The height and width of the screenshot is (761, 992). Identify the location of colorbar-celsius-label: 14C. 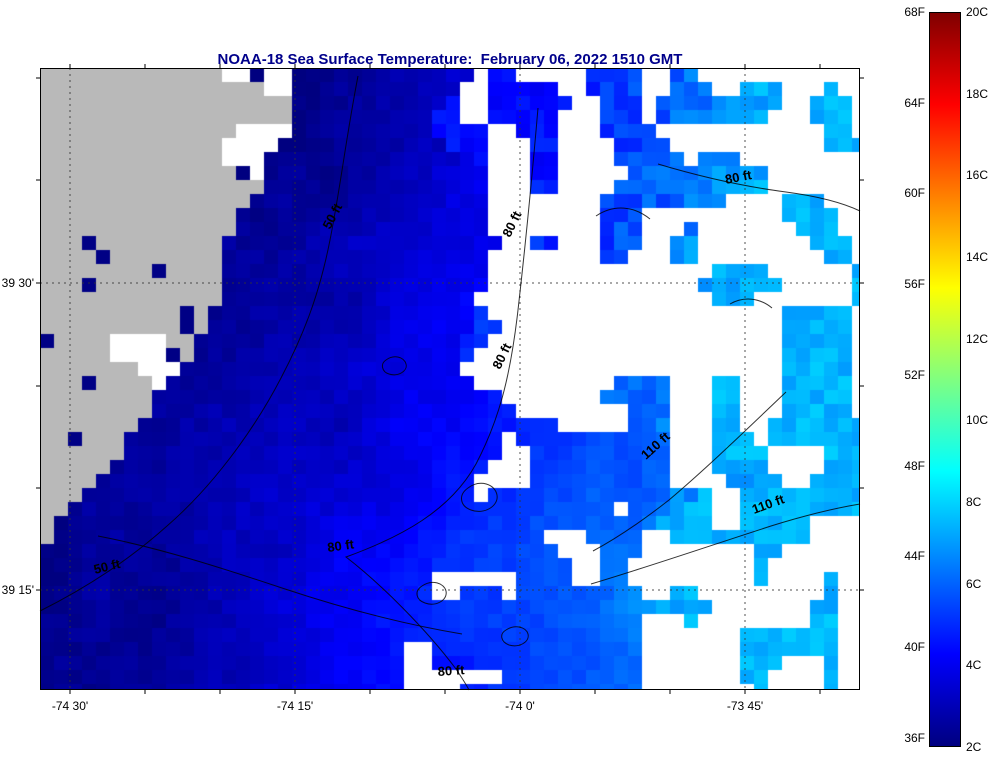
(977, 257).